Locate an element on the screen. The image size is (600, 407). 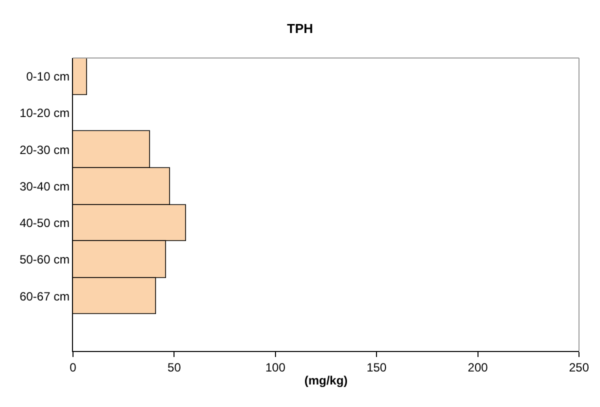
chart-title: TPH is located at coordinates (300, 28).